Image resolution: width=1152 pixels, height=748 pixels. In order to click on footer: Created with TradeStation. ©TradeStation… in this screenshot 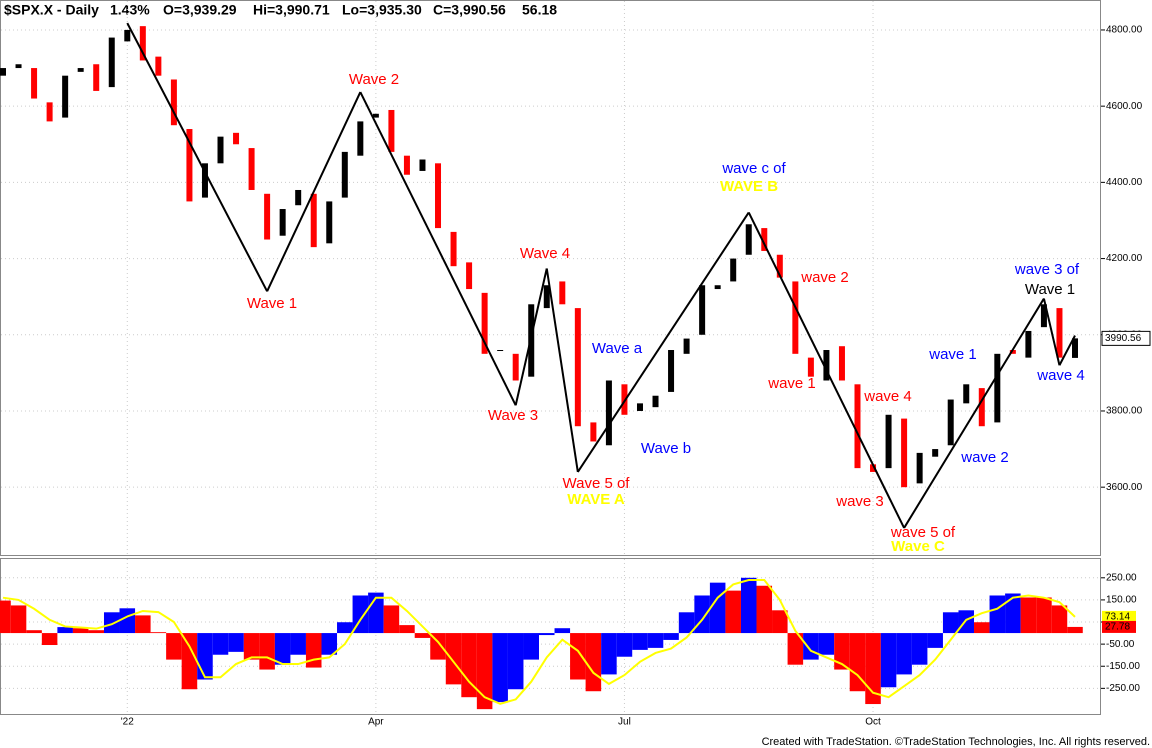, I will do `click(956, 742)`.